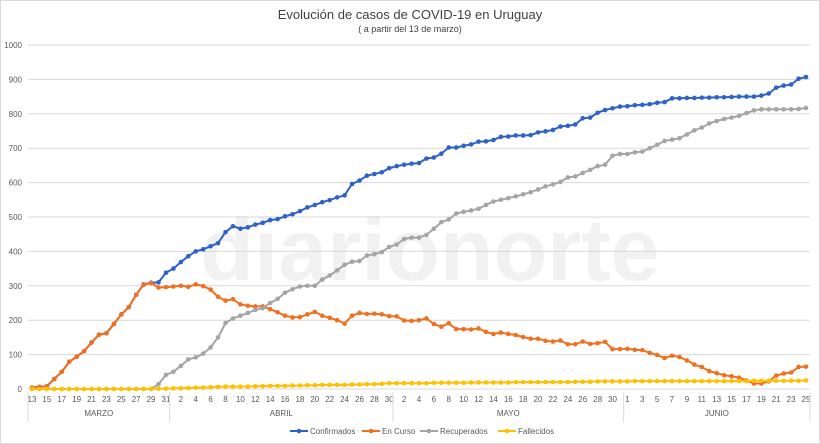  What do you see at coordinates (806, 399) in the screenshot?
I see `x-tick-label: 25` at bounding box center [806, 399].